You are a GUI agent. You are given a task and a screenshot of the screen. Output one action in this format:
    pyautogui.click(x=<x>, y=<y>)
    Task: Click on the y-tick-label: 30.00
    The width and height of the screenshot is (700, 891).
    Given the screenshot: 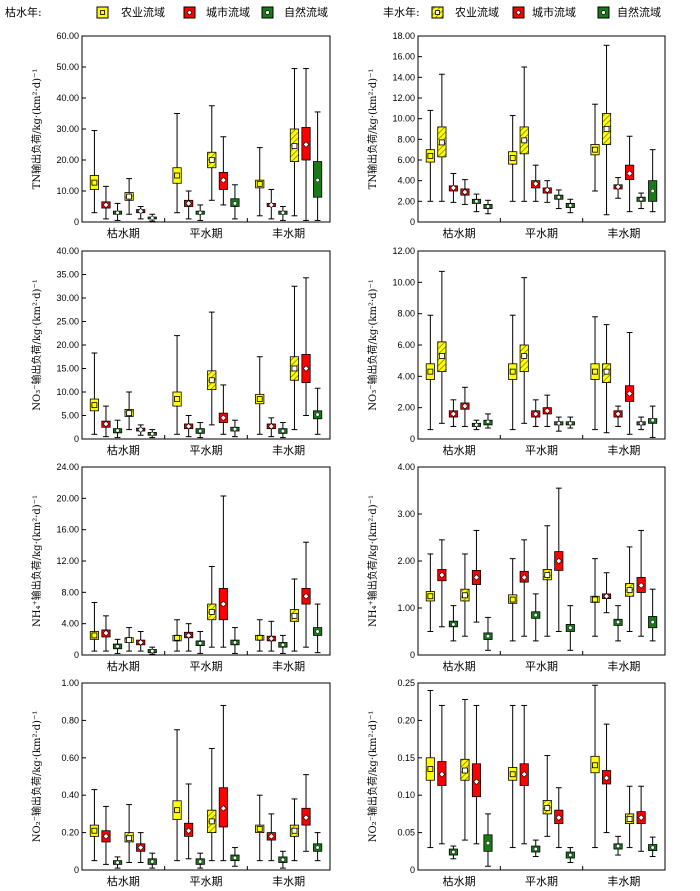 What is the action you would take?
    pyautogui.click(x=67, y=298)
    